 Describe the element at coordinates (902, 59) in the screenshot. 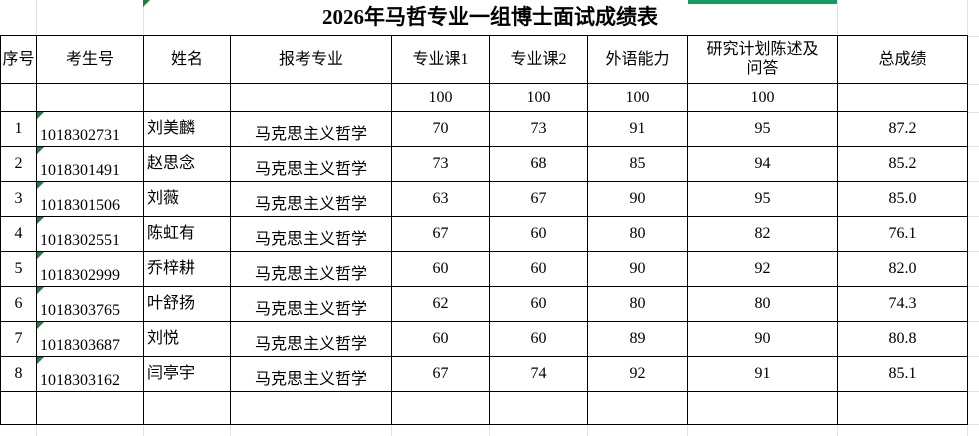

I see `col-header-total: 总成绩` at that location.